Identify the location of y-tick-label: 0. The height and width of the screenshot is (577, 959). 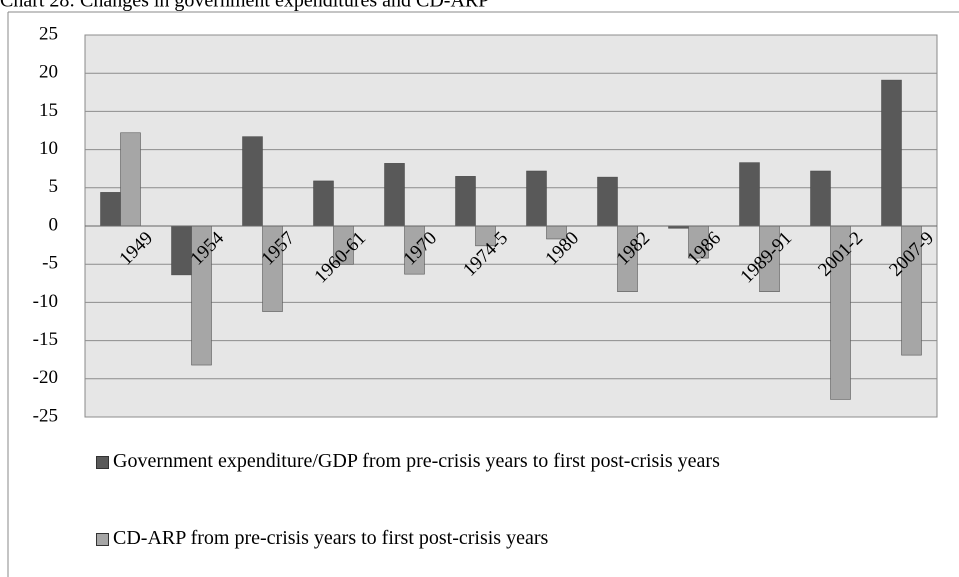
(54, 224).